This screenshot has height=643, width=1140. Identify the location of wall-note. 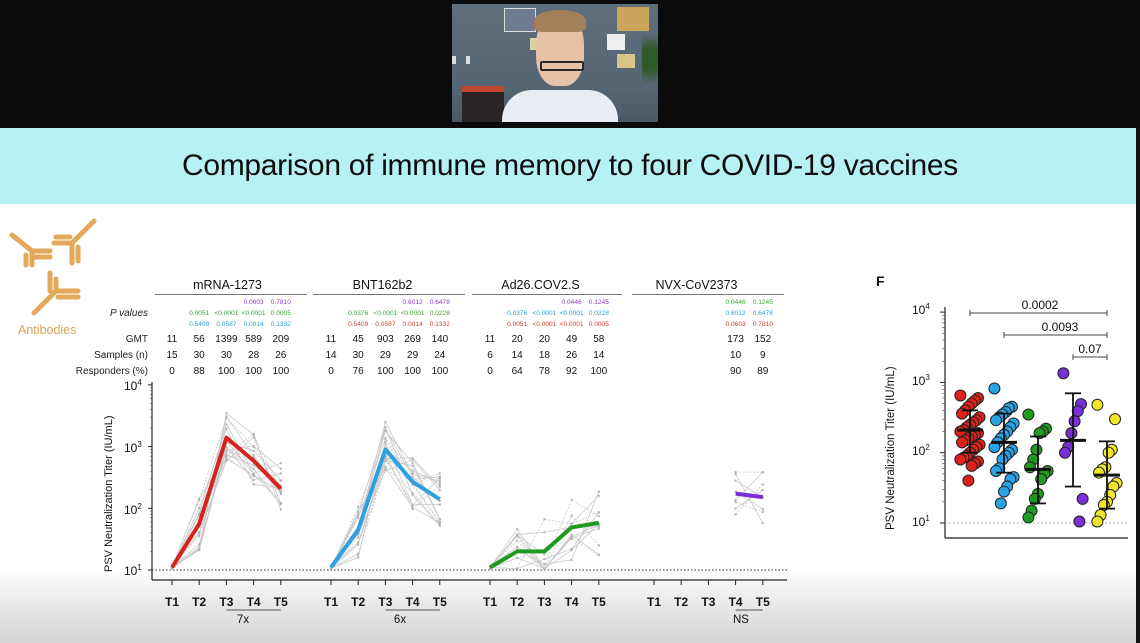
(616, 42).